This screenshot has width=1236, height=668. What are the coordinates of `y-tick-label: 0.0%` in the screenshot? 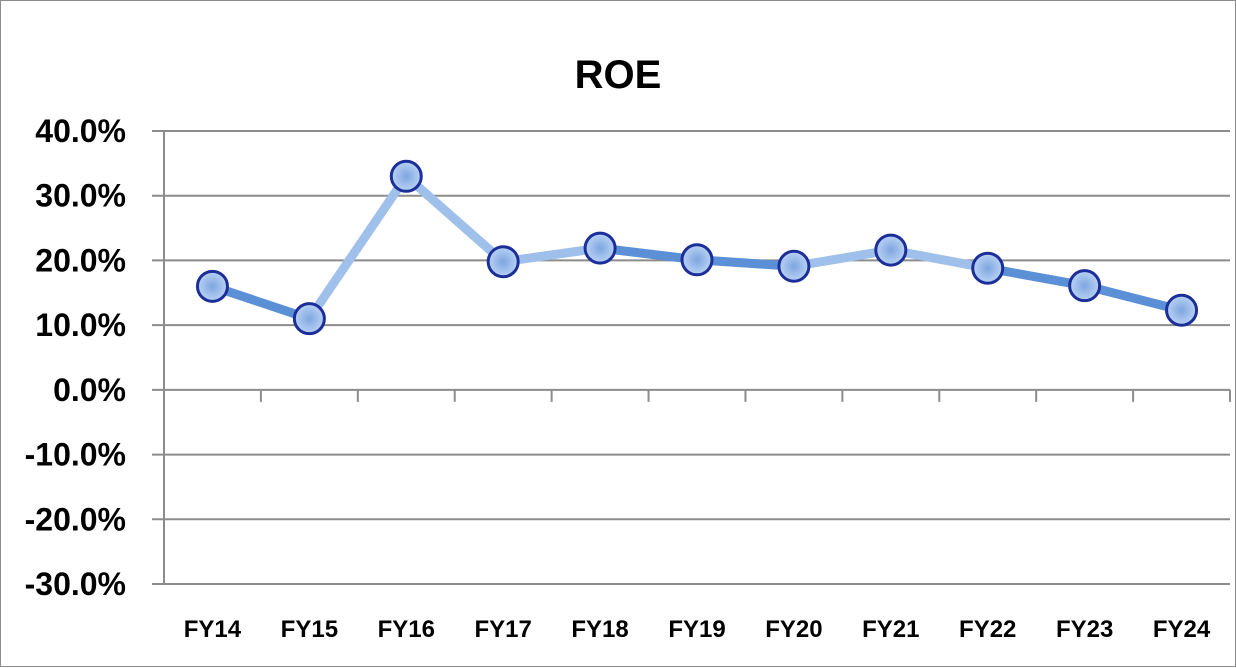 It's located at (89, 390).